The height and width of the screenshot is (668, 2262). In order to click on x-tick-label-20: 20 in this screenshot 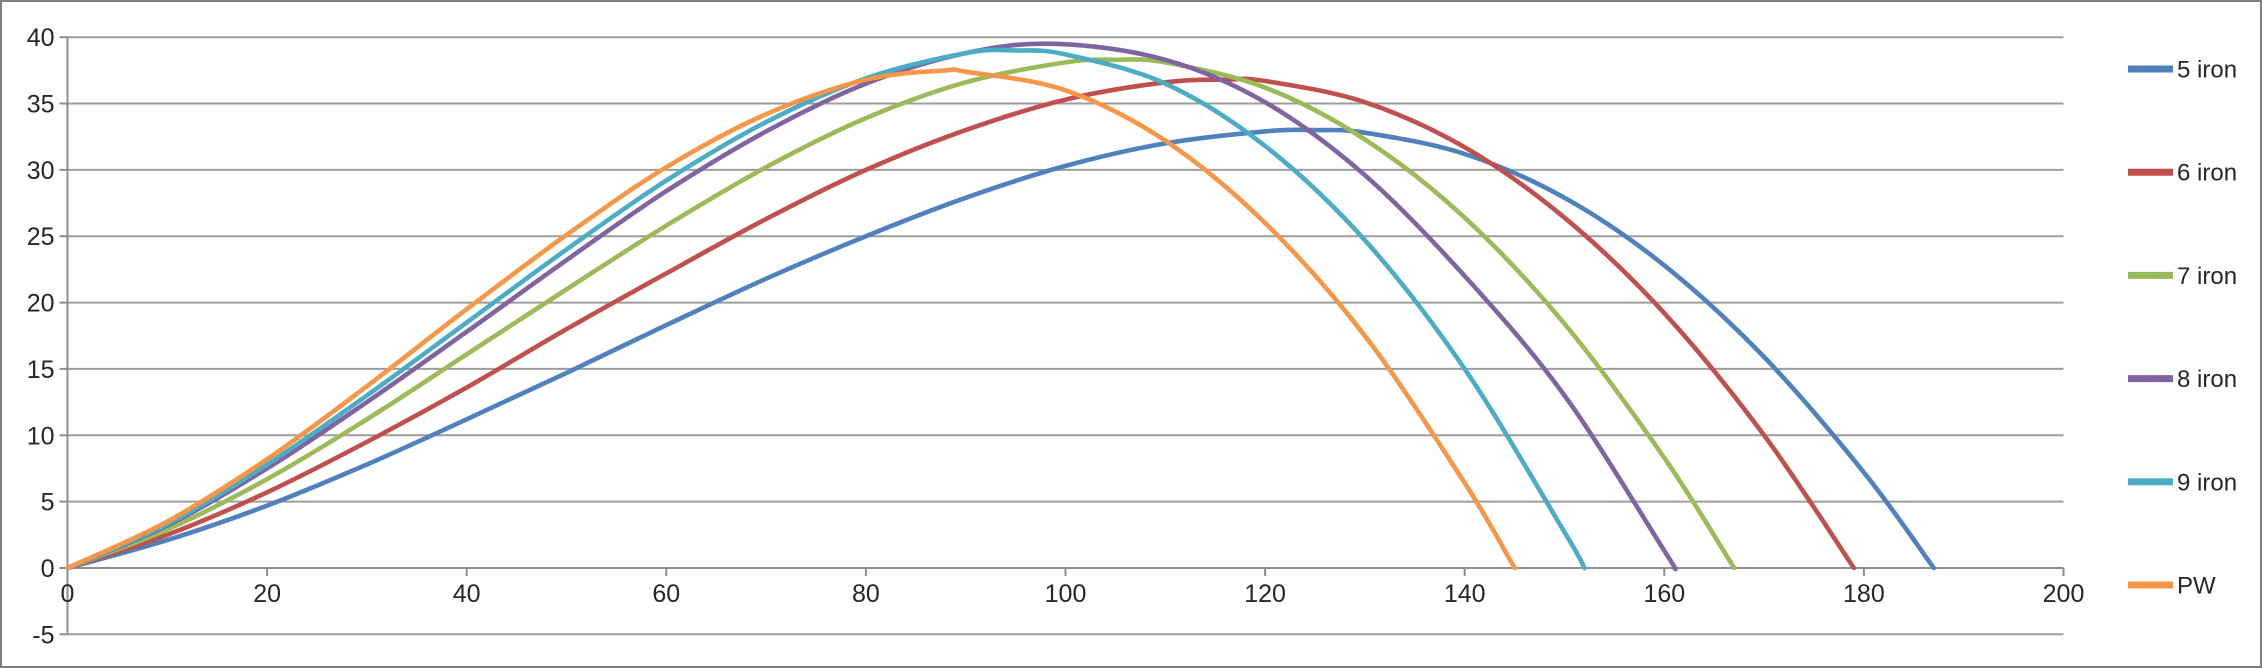, I will do `click(267, 594)`.